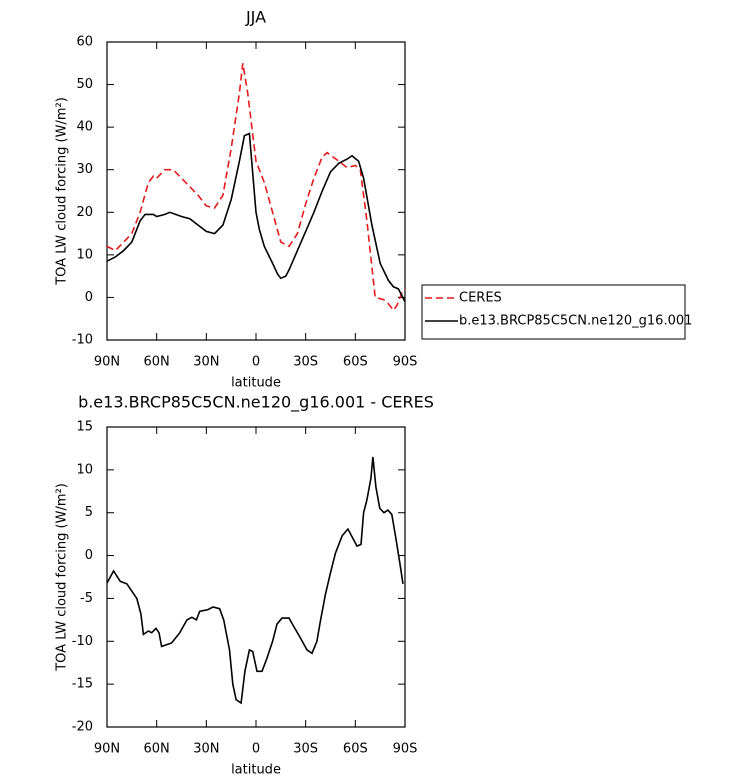 This screenshot has height=781, width=733. What do you see at coordinates (84, 84) in the screenshot?
I see `y-tick-label: 50` at bounding box center [84, 84].